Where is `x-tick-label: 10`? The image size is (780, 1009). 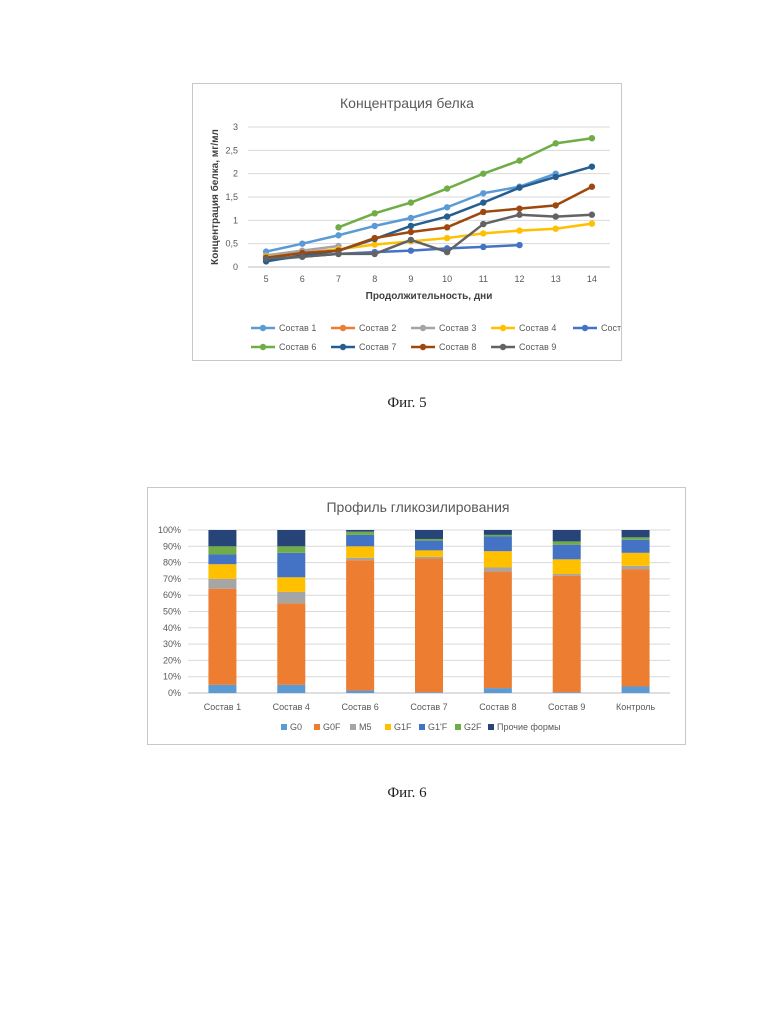
x-tick-label: 10 is located at coordinates (447, 279).